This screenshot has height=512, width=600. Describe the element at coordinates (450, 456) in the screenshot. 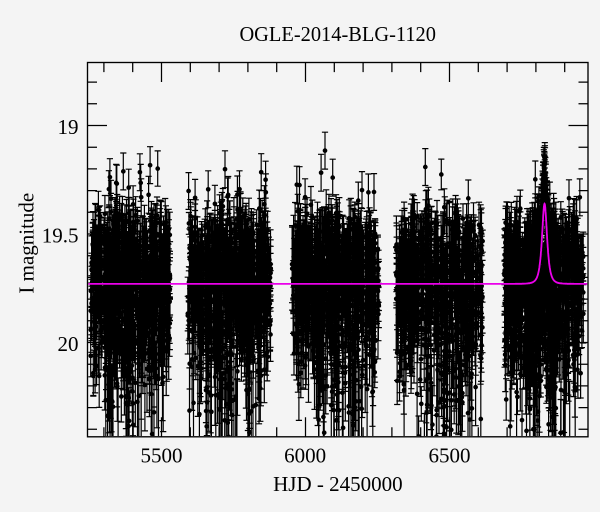

I see `svg-text: 6500` at that location.